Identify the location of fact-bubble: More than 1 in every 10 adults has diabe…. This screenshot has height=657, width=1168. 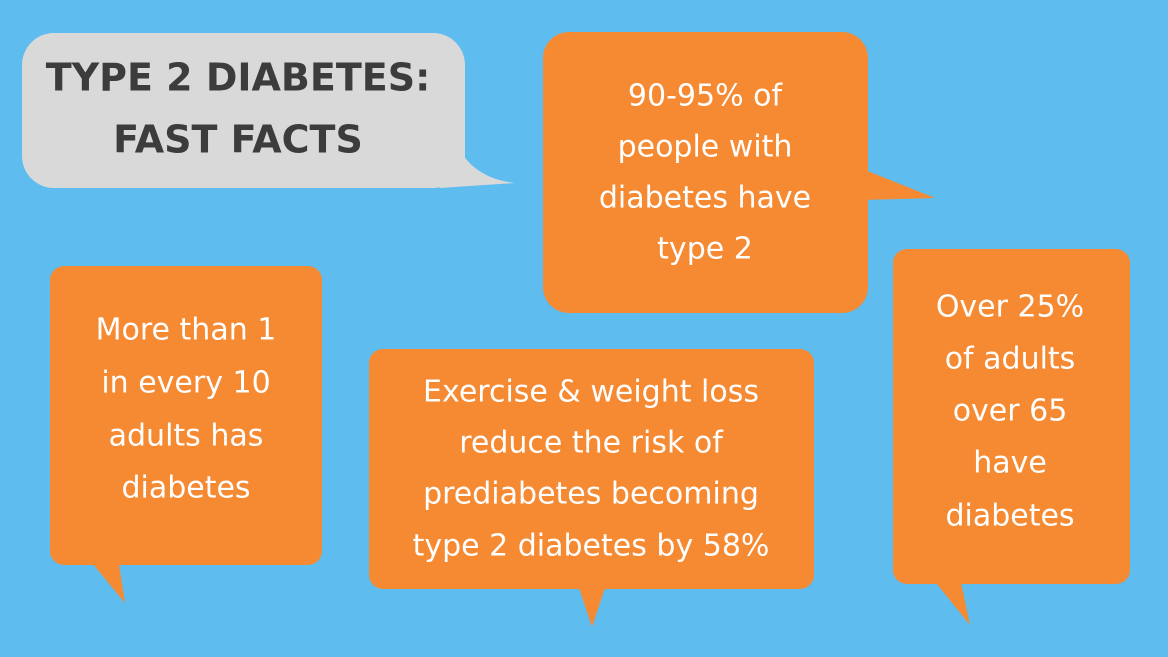
(186, 434).